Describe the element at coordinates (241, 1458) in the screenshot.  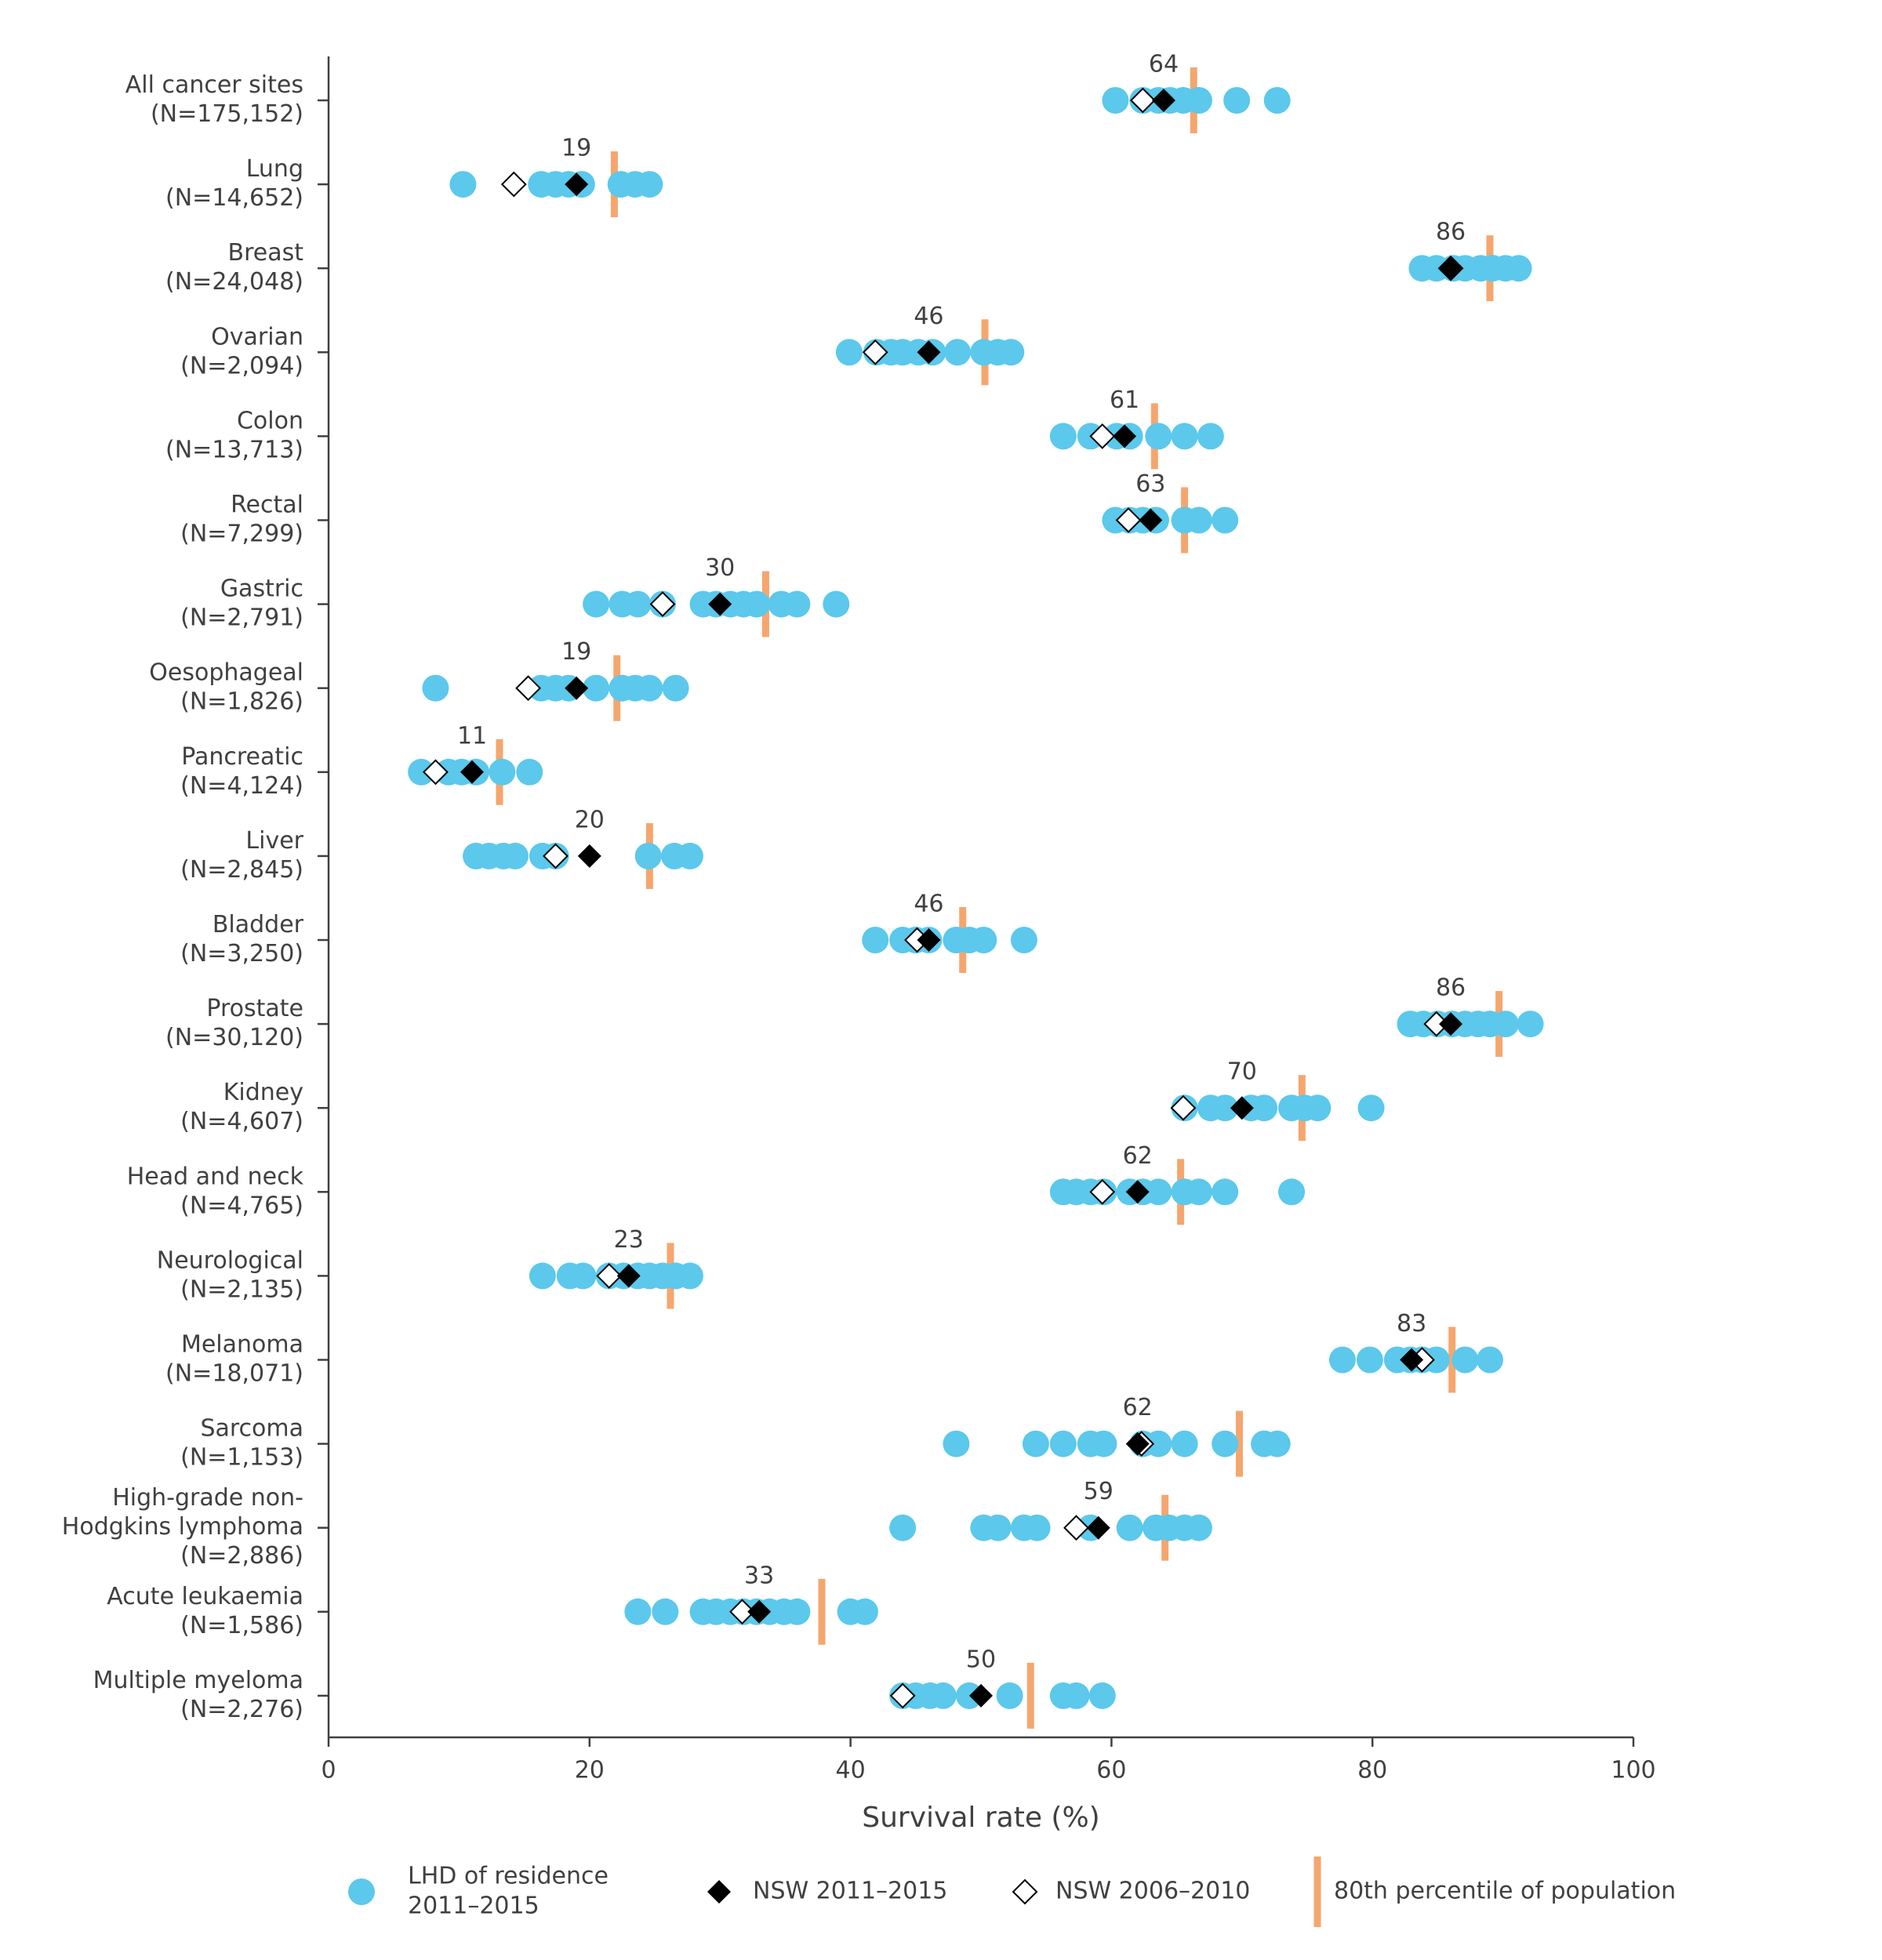
I see `category-label: (N=1,153)` at that location.